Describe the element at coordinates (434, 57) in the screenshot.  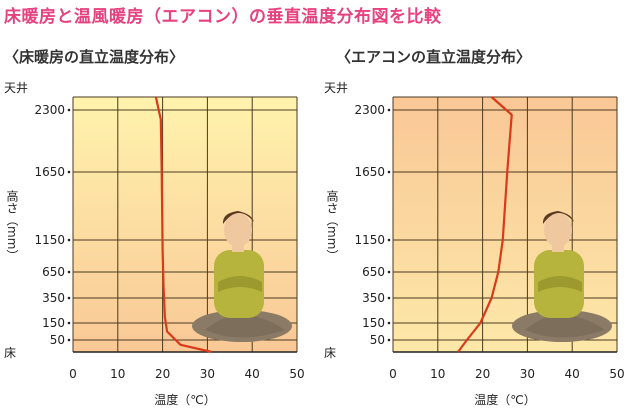
I see `chart-title-air-conditioner: 〈エアコンの直立温度分布〉` at that location.